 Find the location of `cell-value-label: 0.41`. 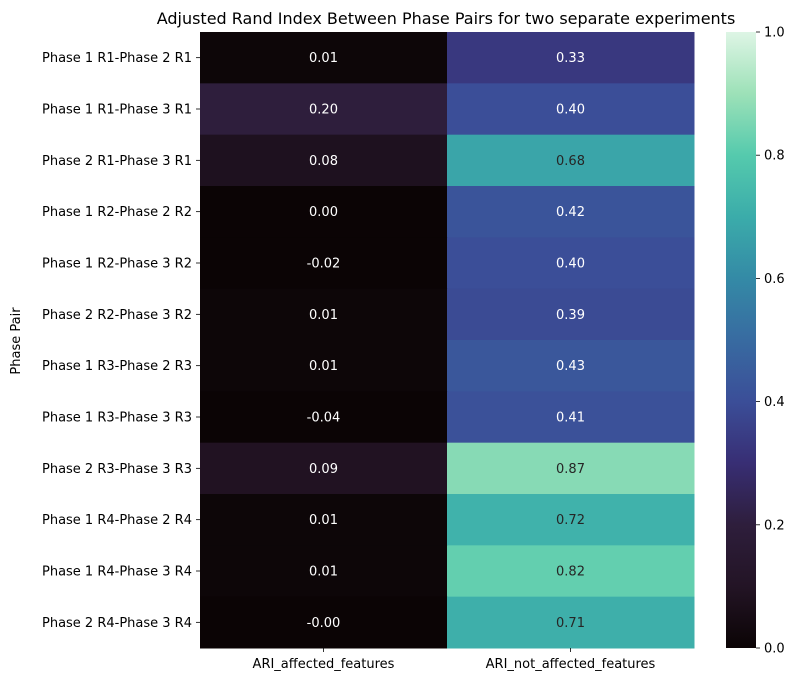

cell-value-label: 0.41 is located at coordinates (570, 418).